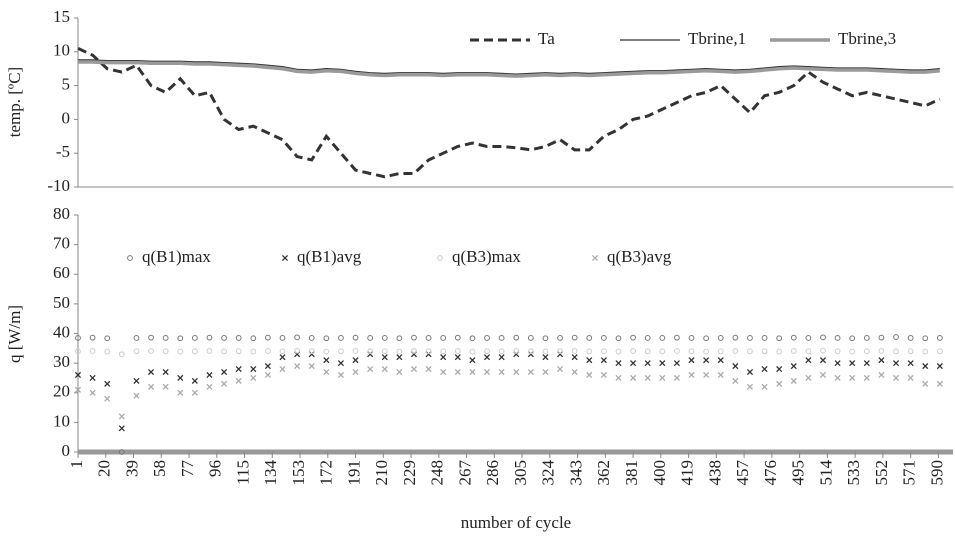 This screenshot has width=955, height=539. I want to click on x-tick-label: 172, so click(326, 473).